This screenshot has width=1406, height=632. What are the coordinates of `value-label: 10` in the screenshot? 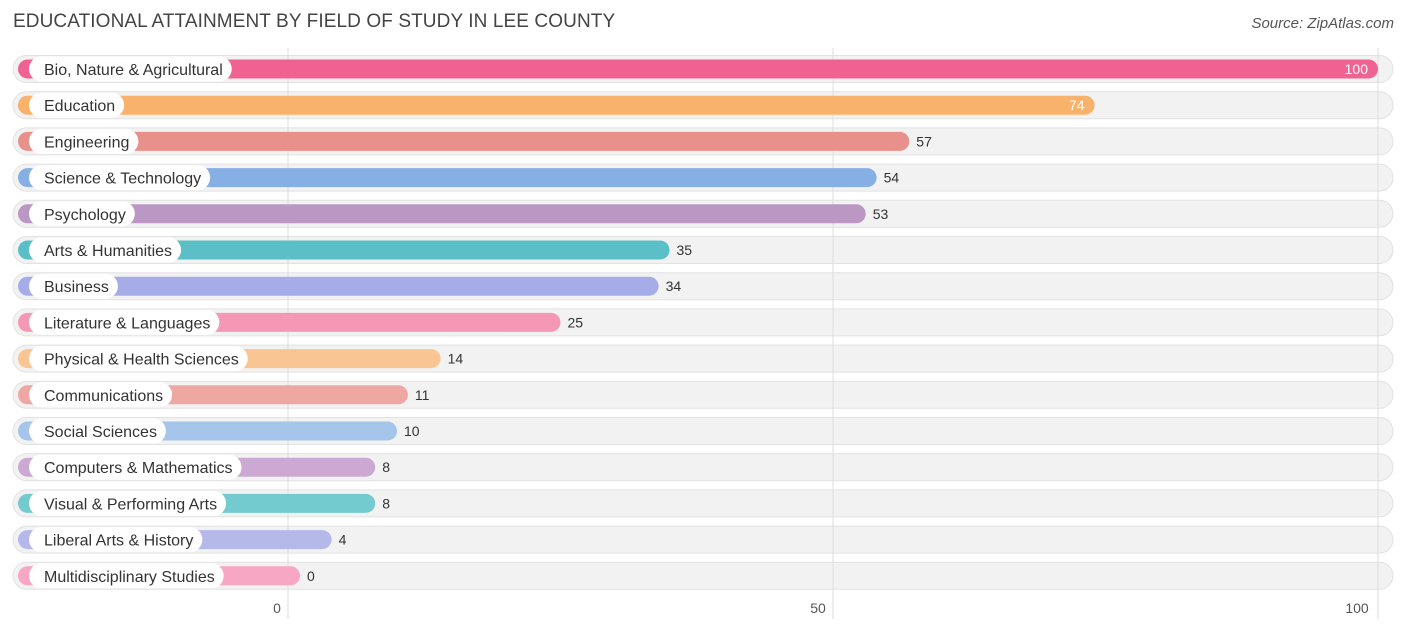 It's located at (412, 431).